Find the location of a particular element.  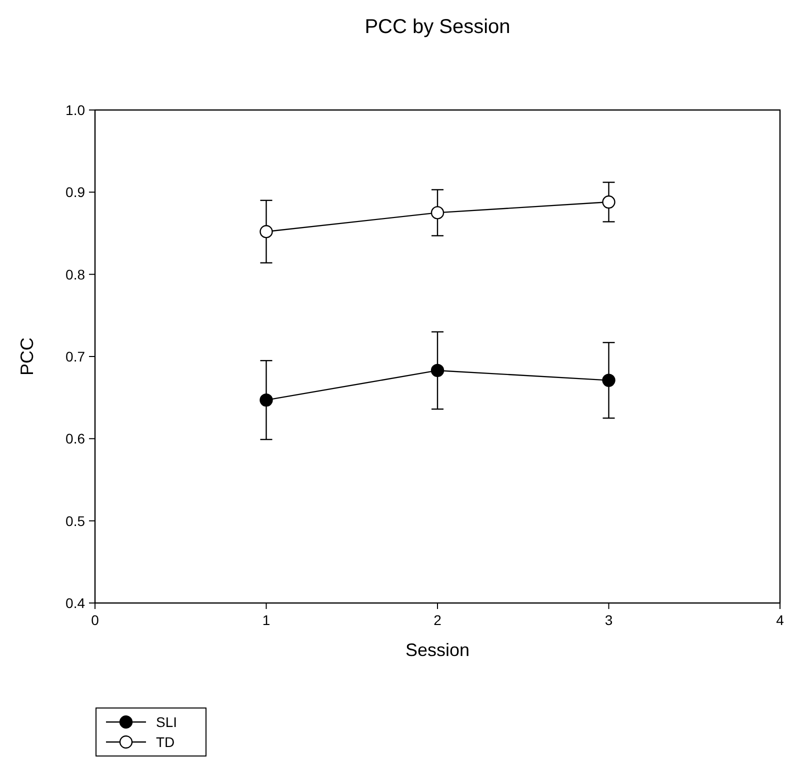

x-tick-label: 1 is located at coordinates (266, 620).